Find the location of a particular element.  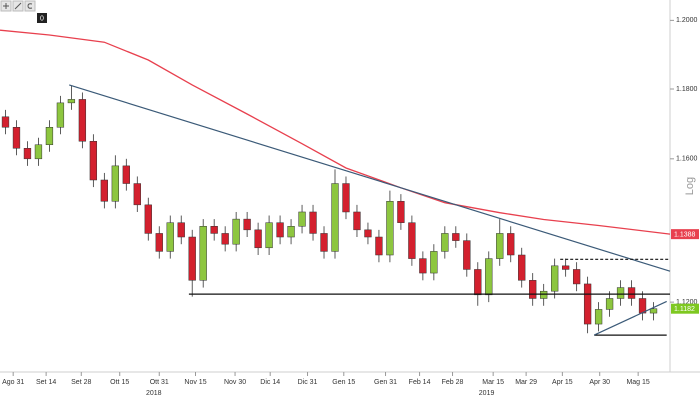

x-tick-label: Mar 29 is located at coordinates (526, 382).